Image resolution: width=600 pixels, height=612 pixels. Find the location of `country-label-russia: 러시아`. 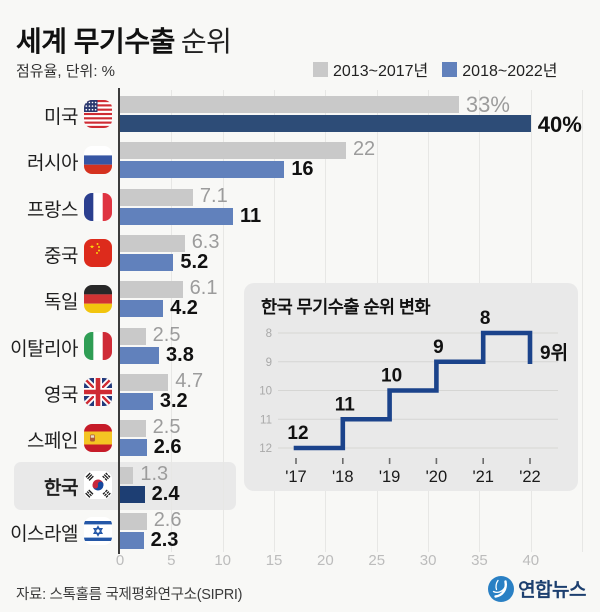

country-label-russia: 러시아 is located at coordinates (52, 164).